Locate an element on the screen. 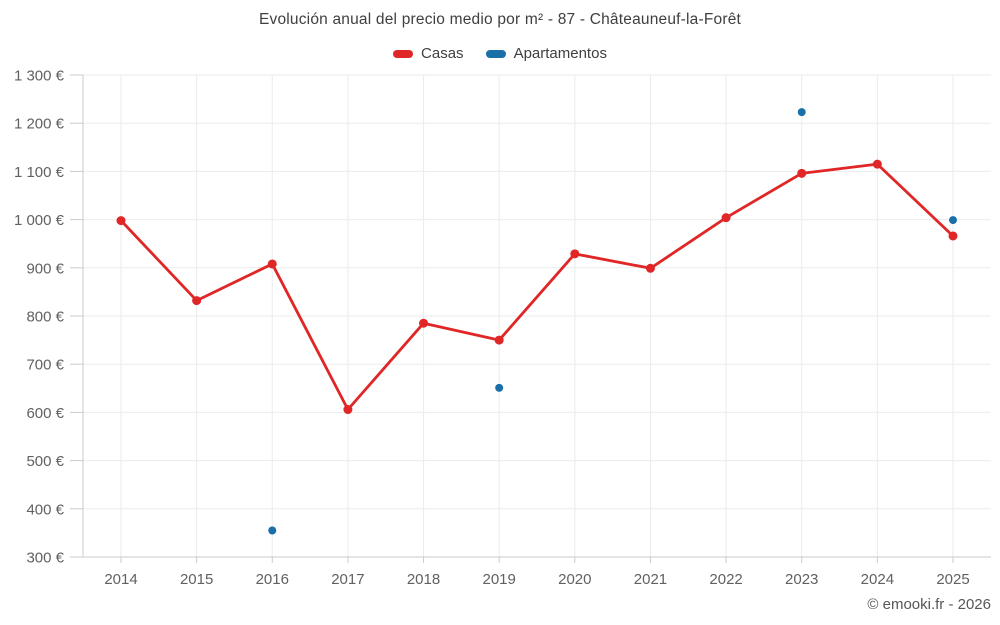  y-tick-label: 500 € is located at coordinates (45, 461).